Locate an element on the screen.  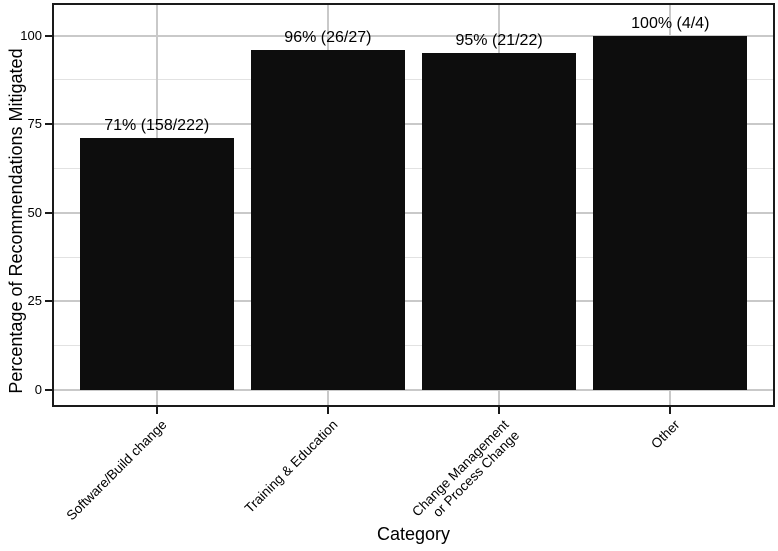
y-tick-label: 25 is located at coordinates (34, 301).